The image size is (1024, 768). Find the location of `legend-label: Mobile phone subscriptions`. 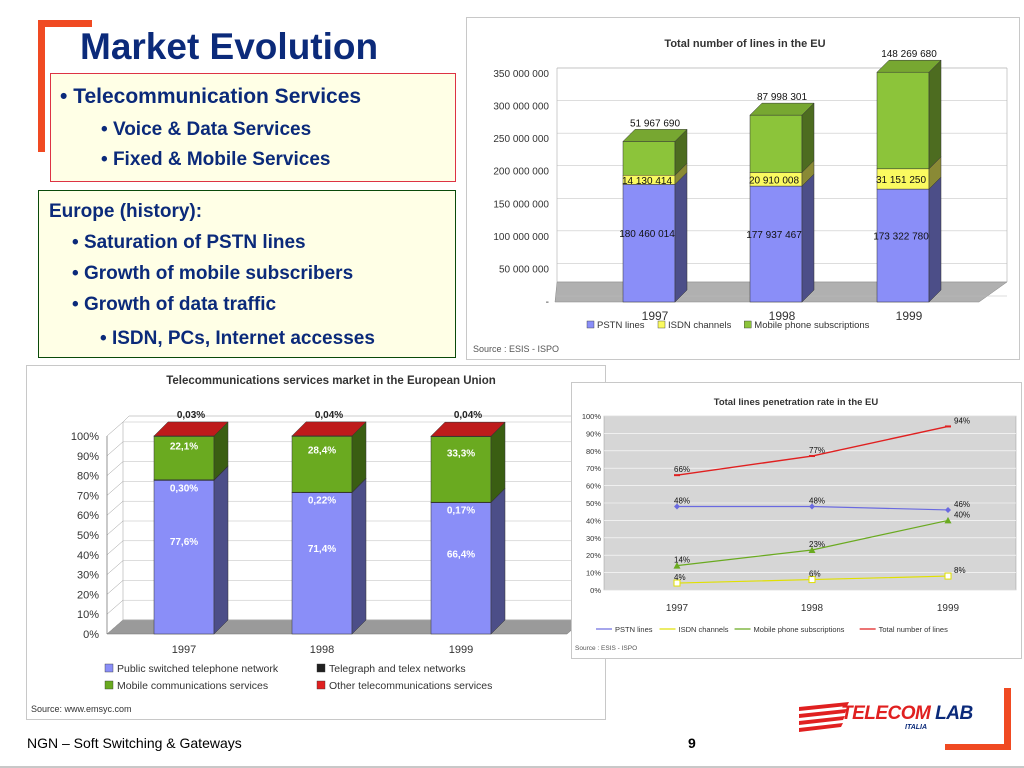

legend-label: Mobile phone subscriptions is located at coordinates (799, 629).